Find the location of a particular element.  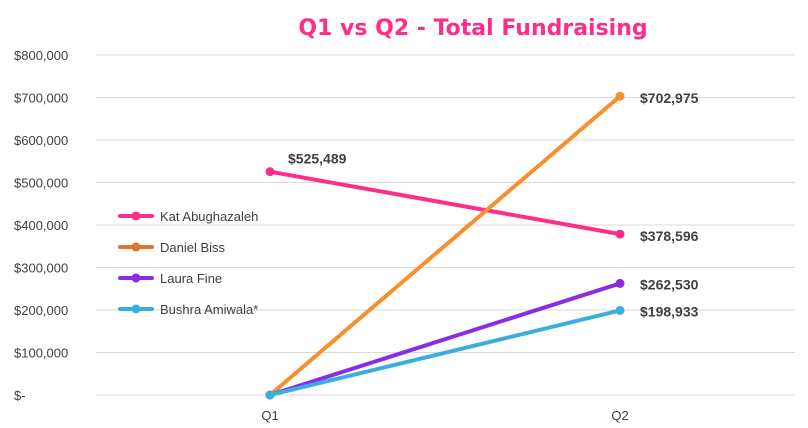

data-label: $702,975 is located at coordinates (669, 98).